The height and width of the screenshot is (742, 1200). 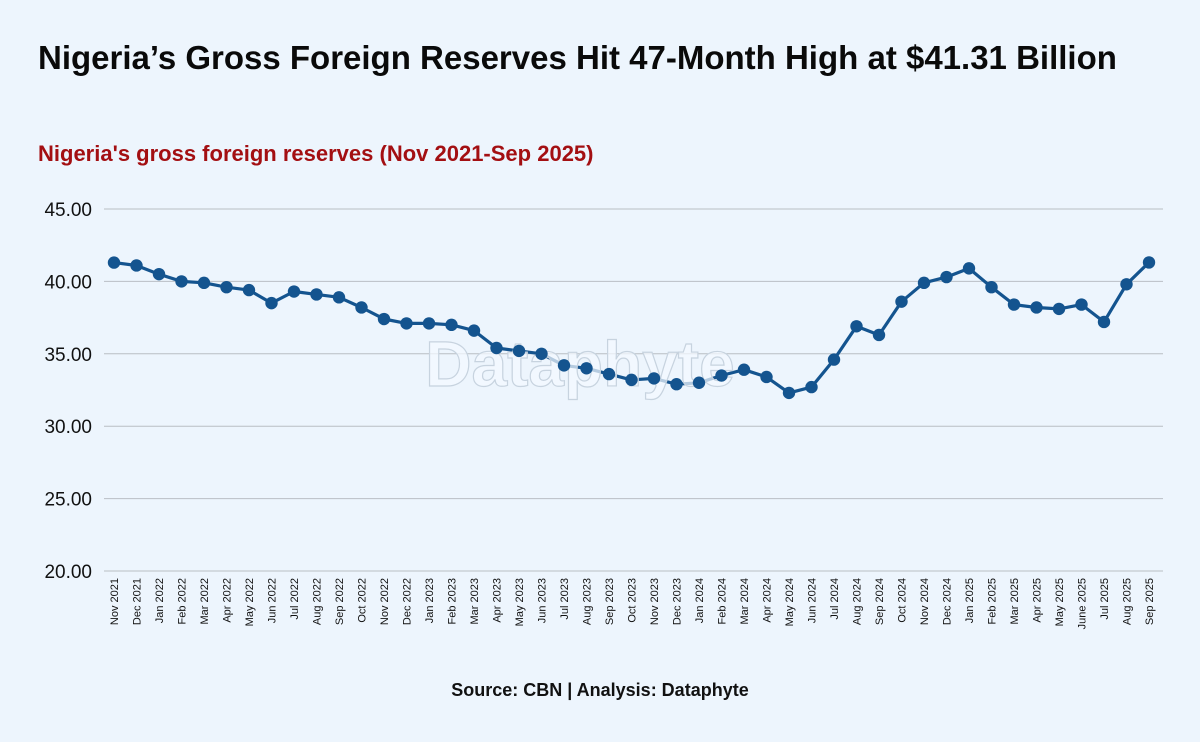 What do you see at coordinates (205, 601) in the screenshot?
I see `x-tick-label: Mar 2022` at bounding box center [205, 601].